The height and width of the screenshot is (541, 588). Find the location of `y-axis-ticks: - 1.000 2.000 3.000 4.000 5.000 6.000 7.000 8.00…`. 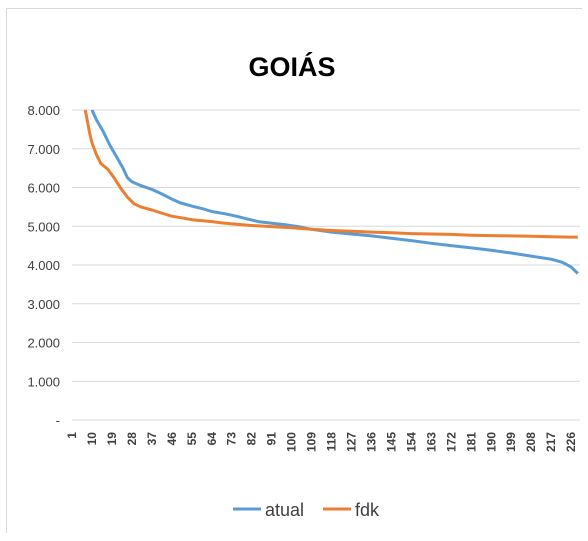

y-axis-ticks: - 1.000 2.000 3.000 4.000 5.000 6.000 7.000 8.00… is located at coordinates (43, 265).